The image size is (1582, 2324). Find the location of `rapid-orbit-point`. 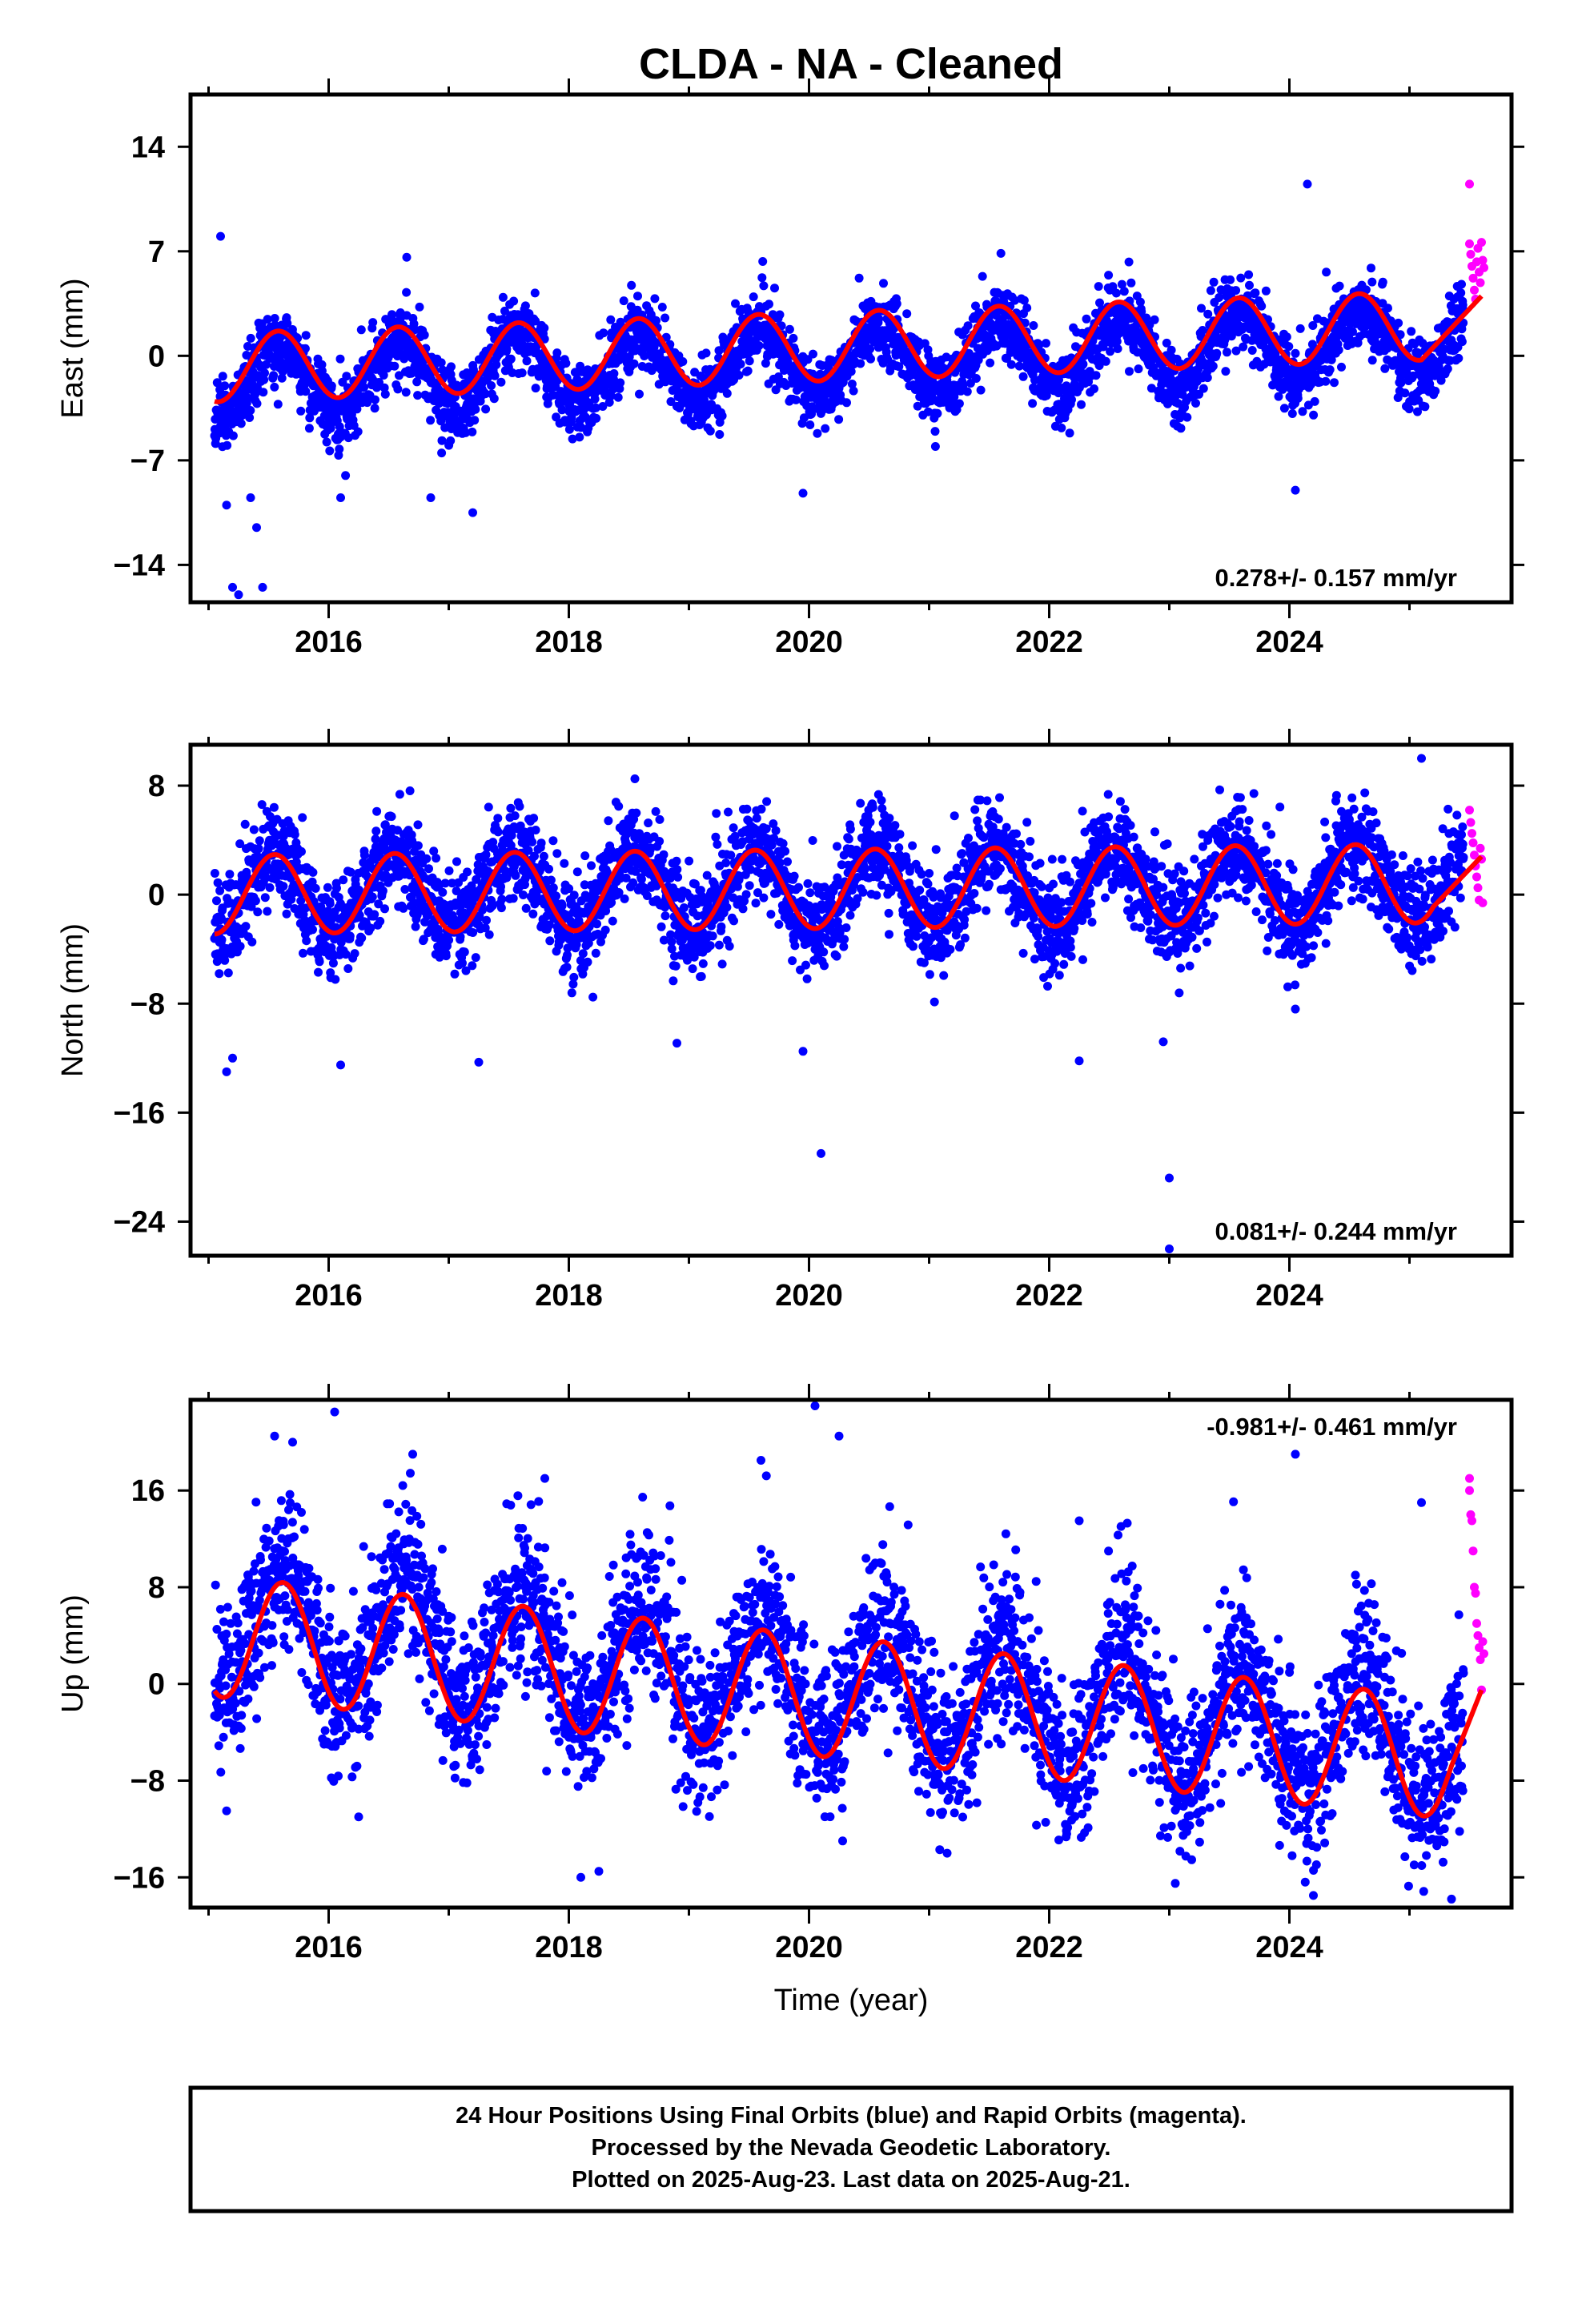

rapid-orbit-point is located at coordinates (1483, 260).